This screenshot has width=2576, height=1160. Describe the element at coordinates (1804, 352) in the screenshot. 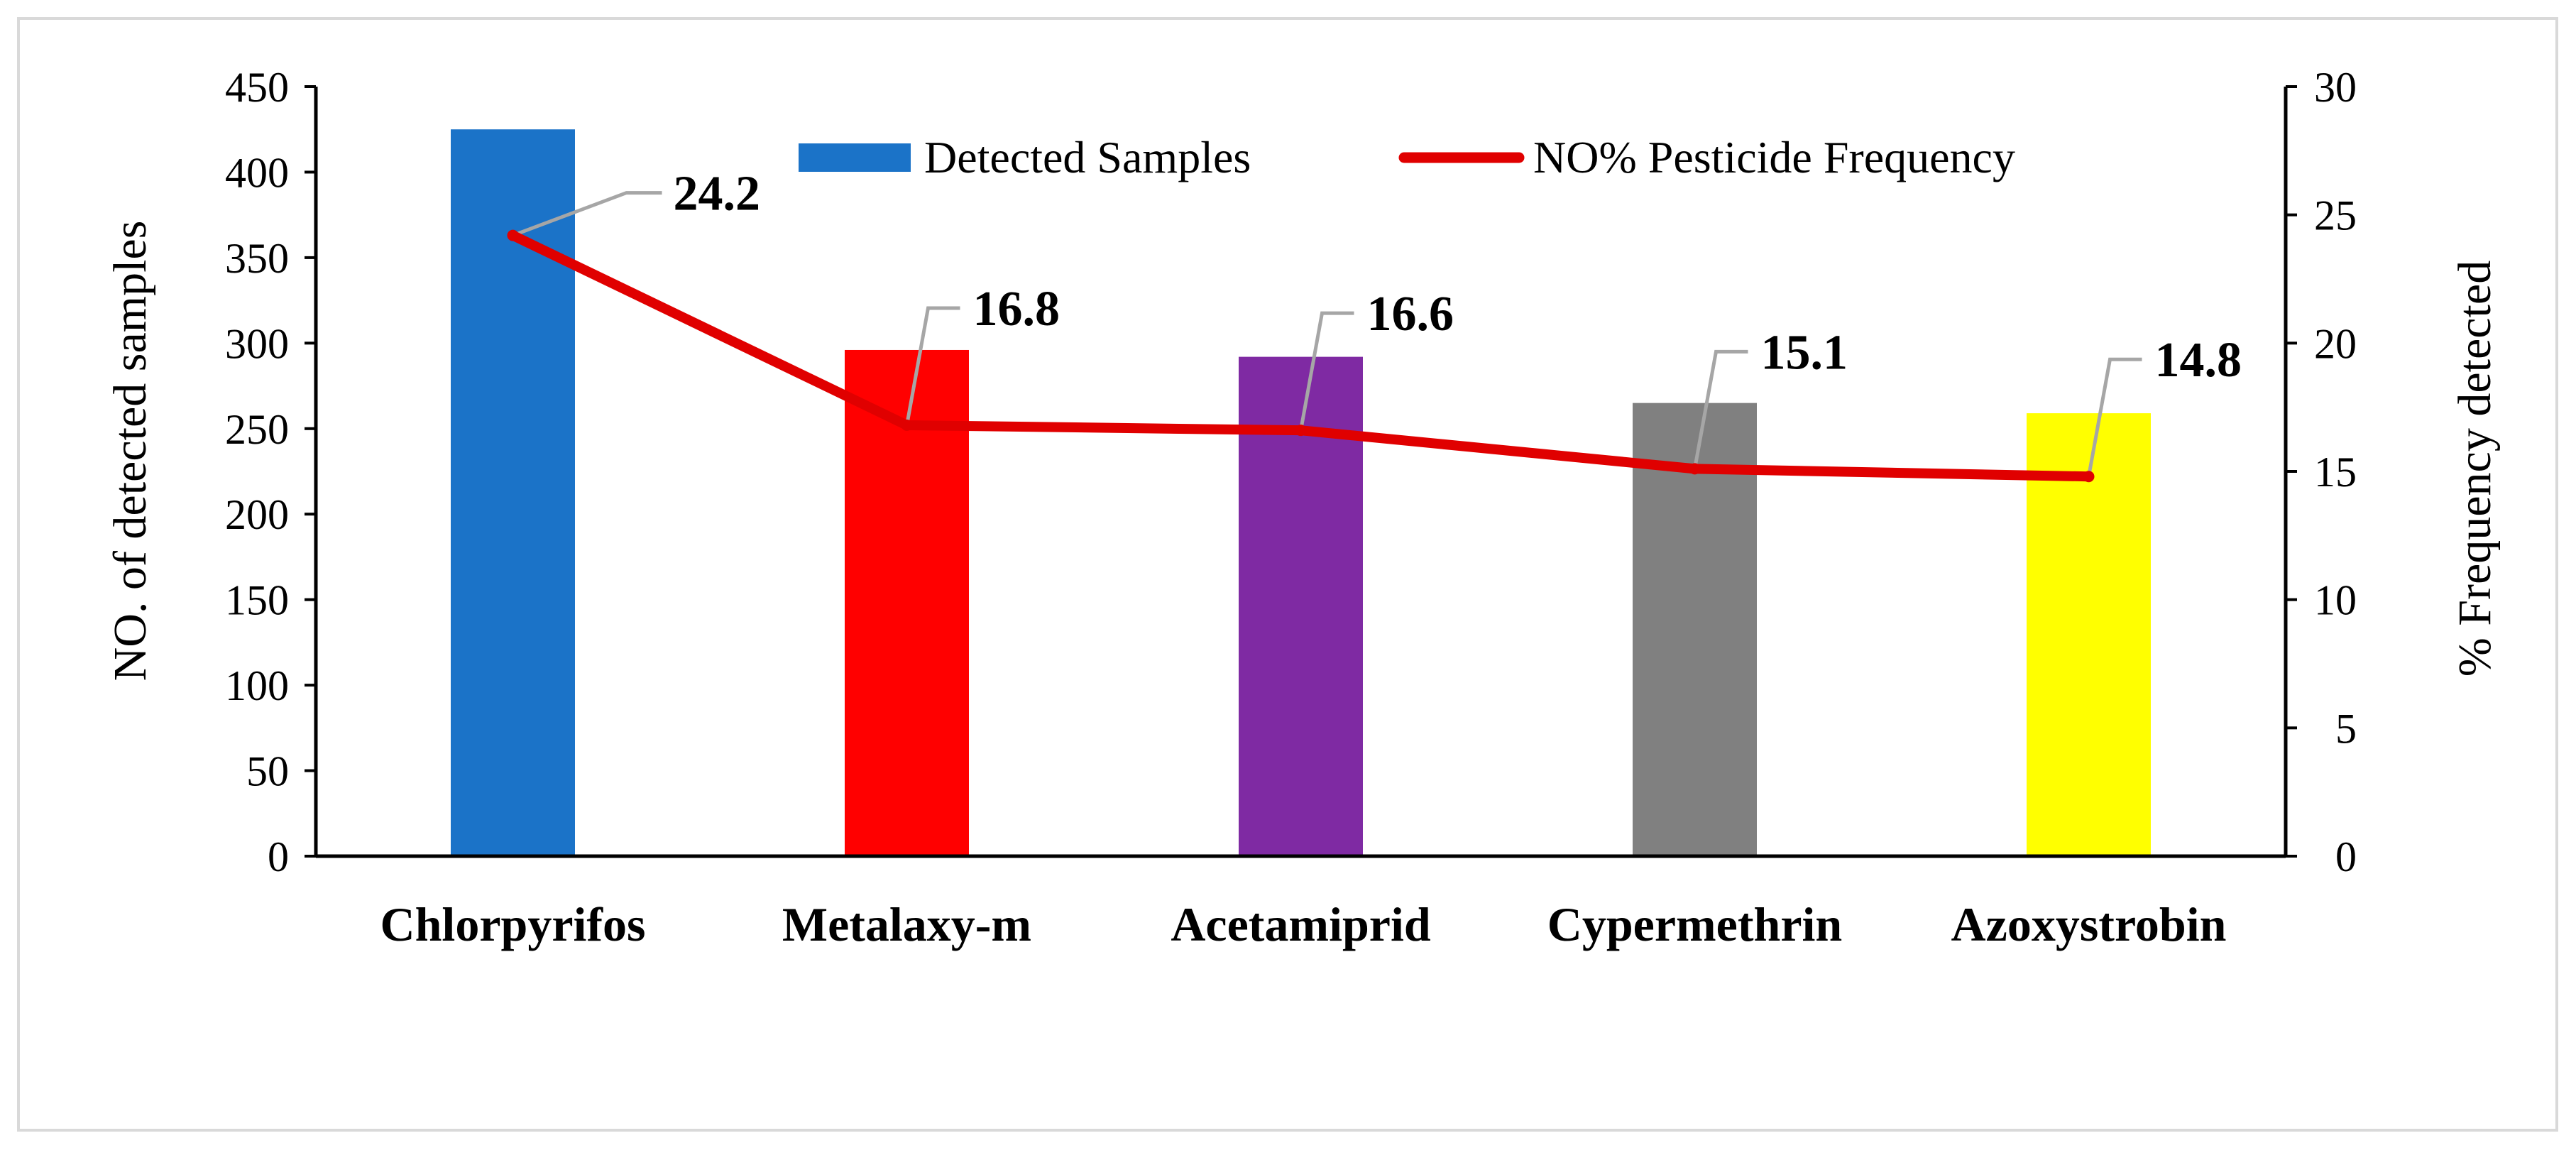

I see `data-label-cypermethrin: 15.1` at that location.